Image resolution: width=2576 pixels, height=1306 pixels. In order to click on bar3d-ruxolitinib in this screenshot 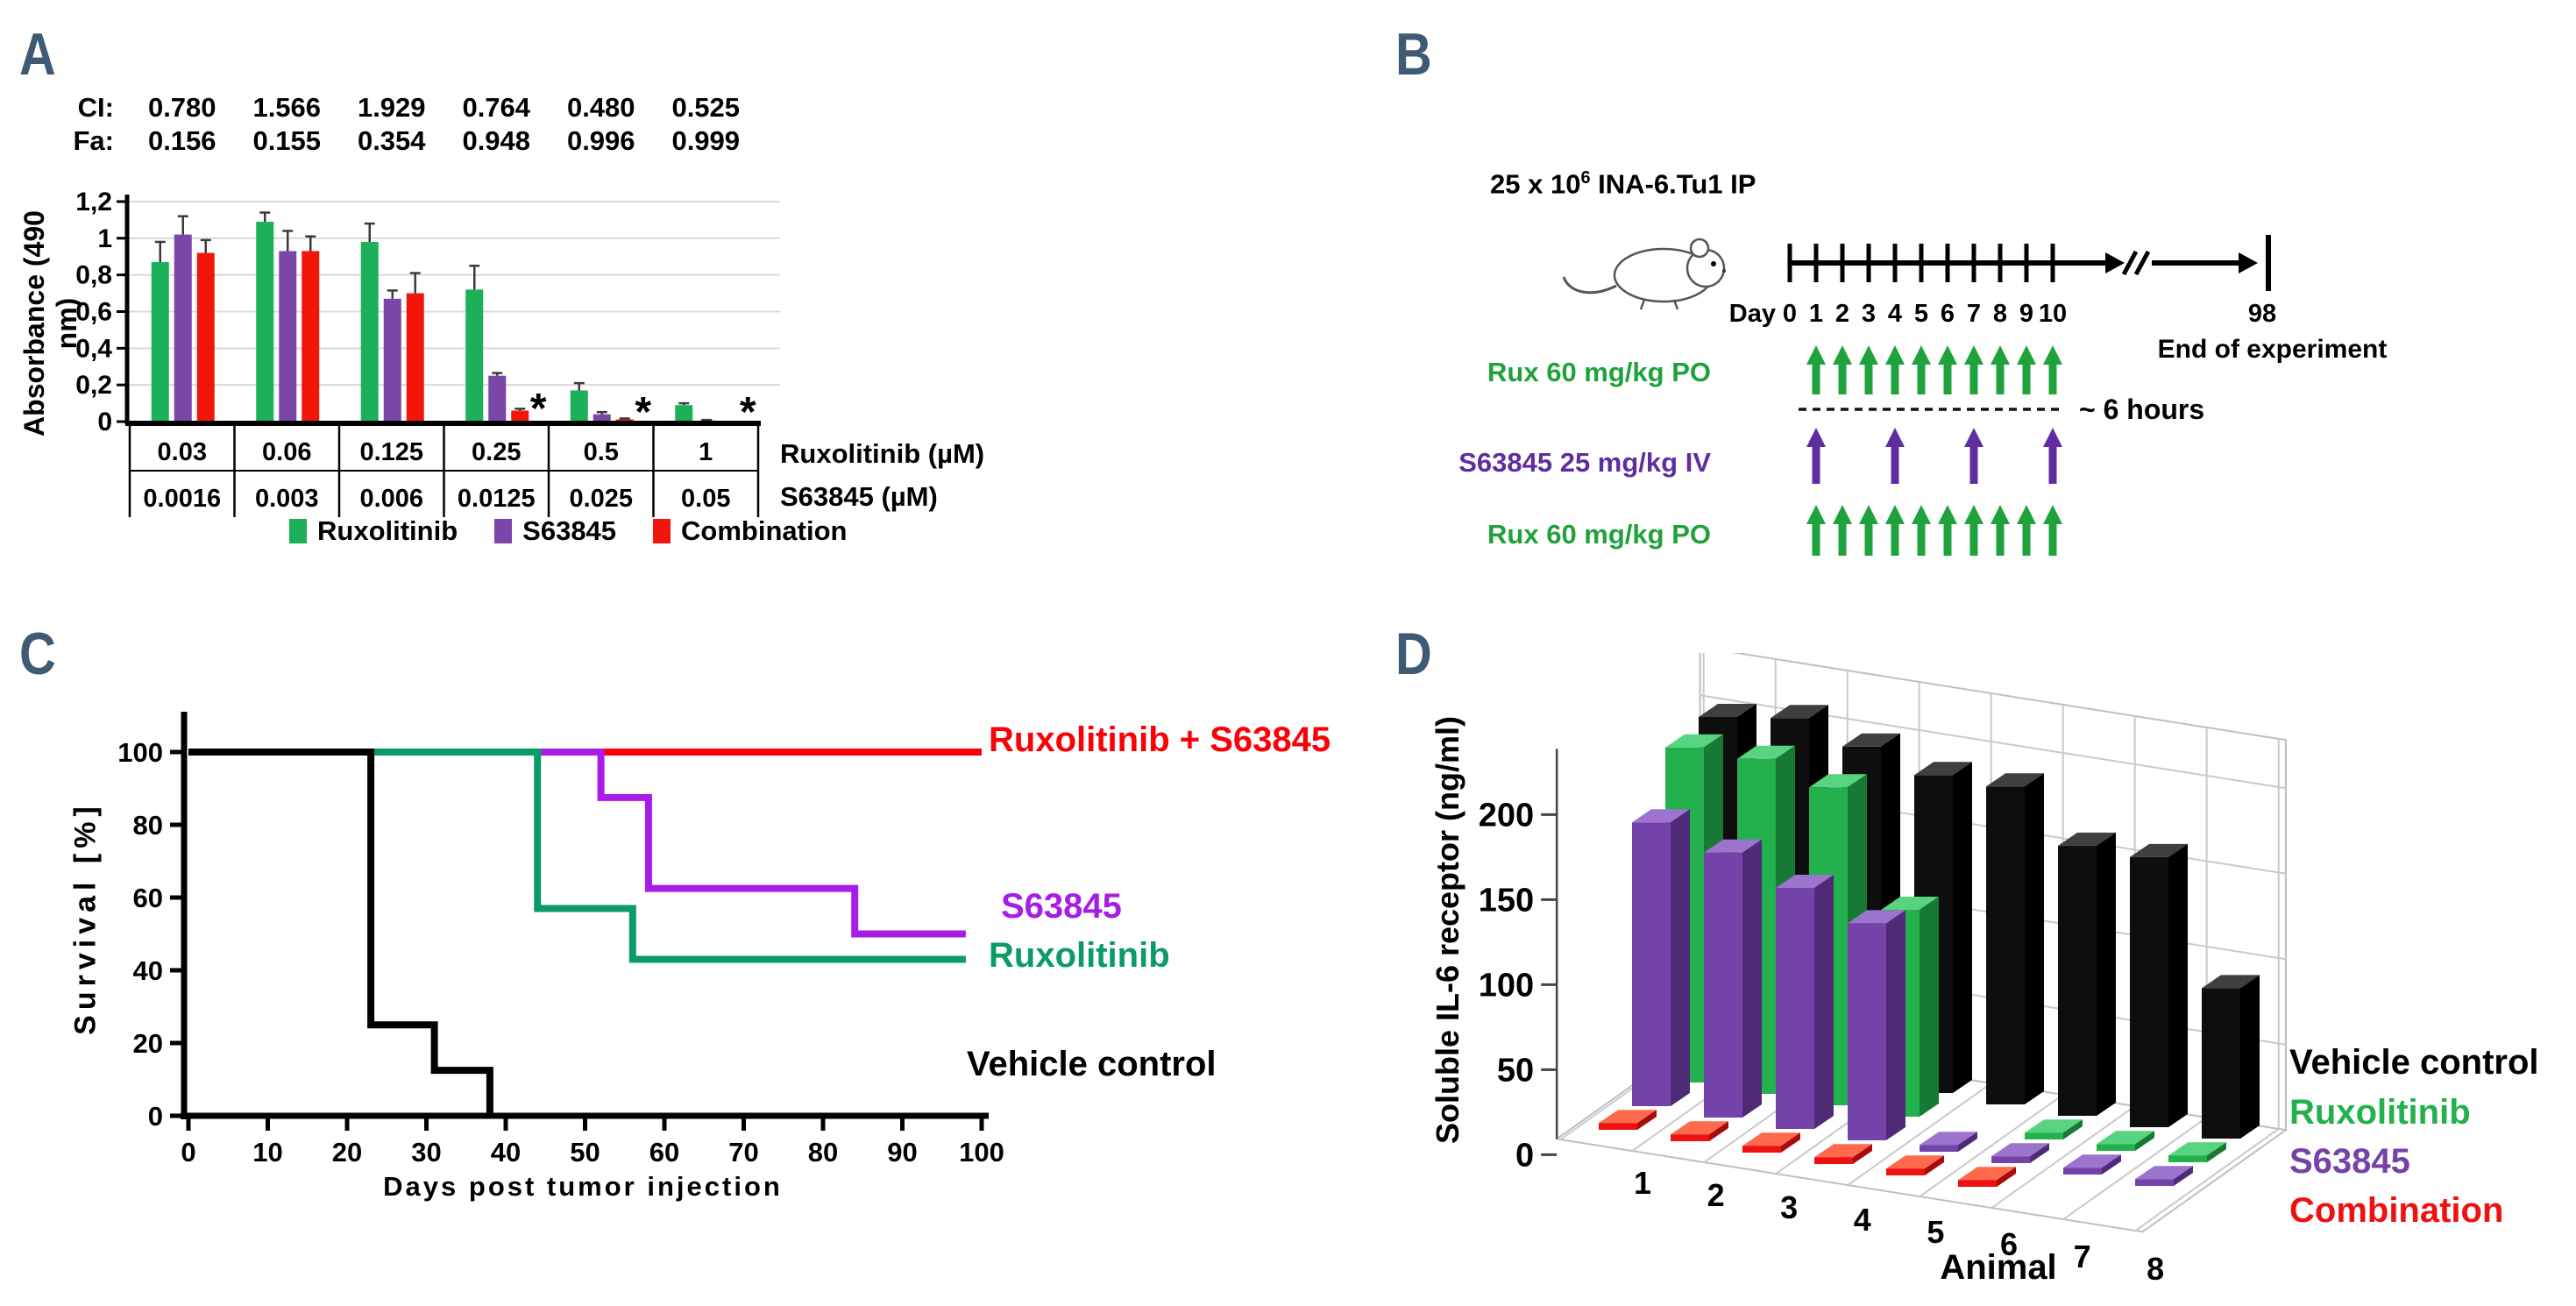, I will do `click(2044, 1135)`.